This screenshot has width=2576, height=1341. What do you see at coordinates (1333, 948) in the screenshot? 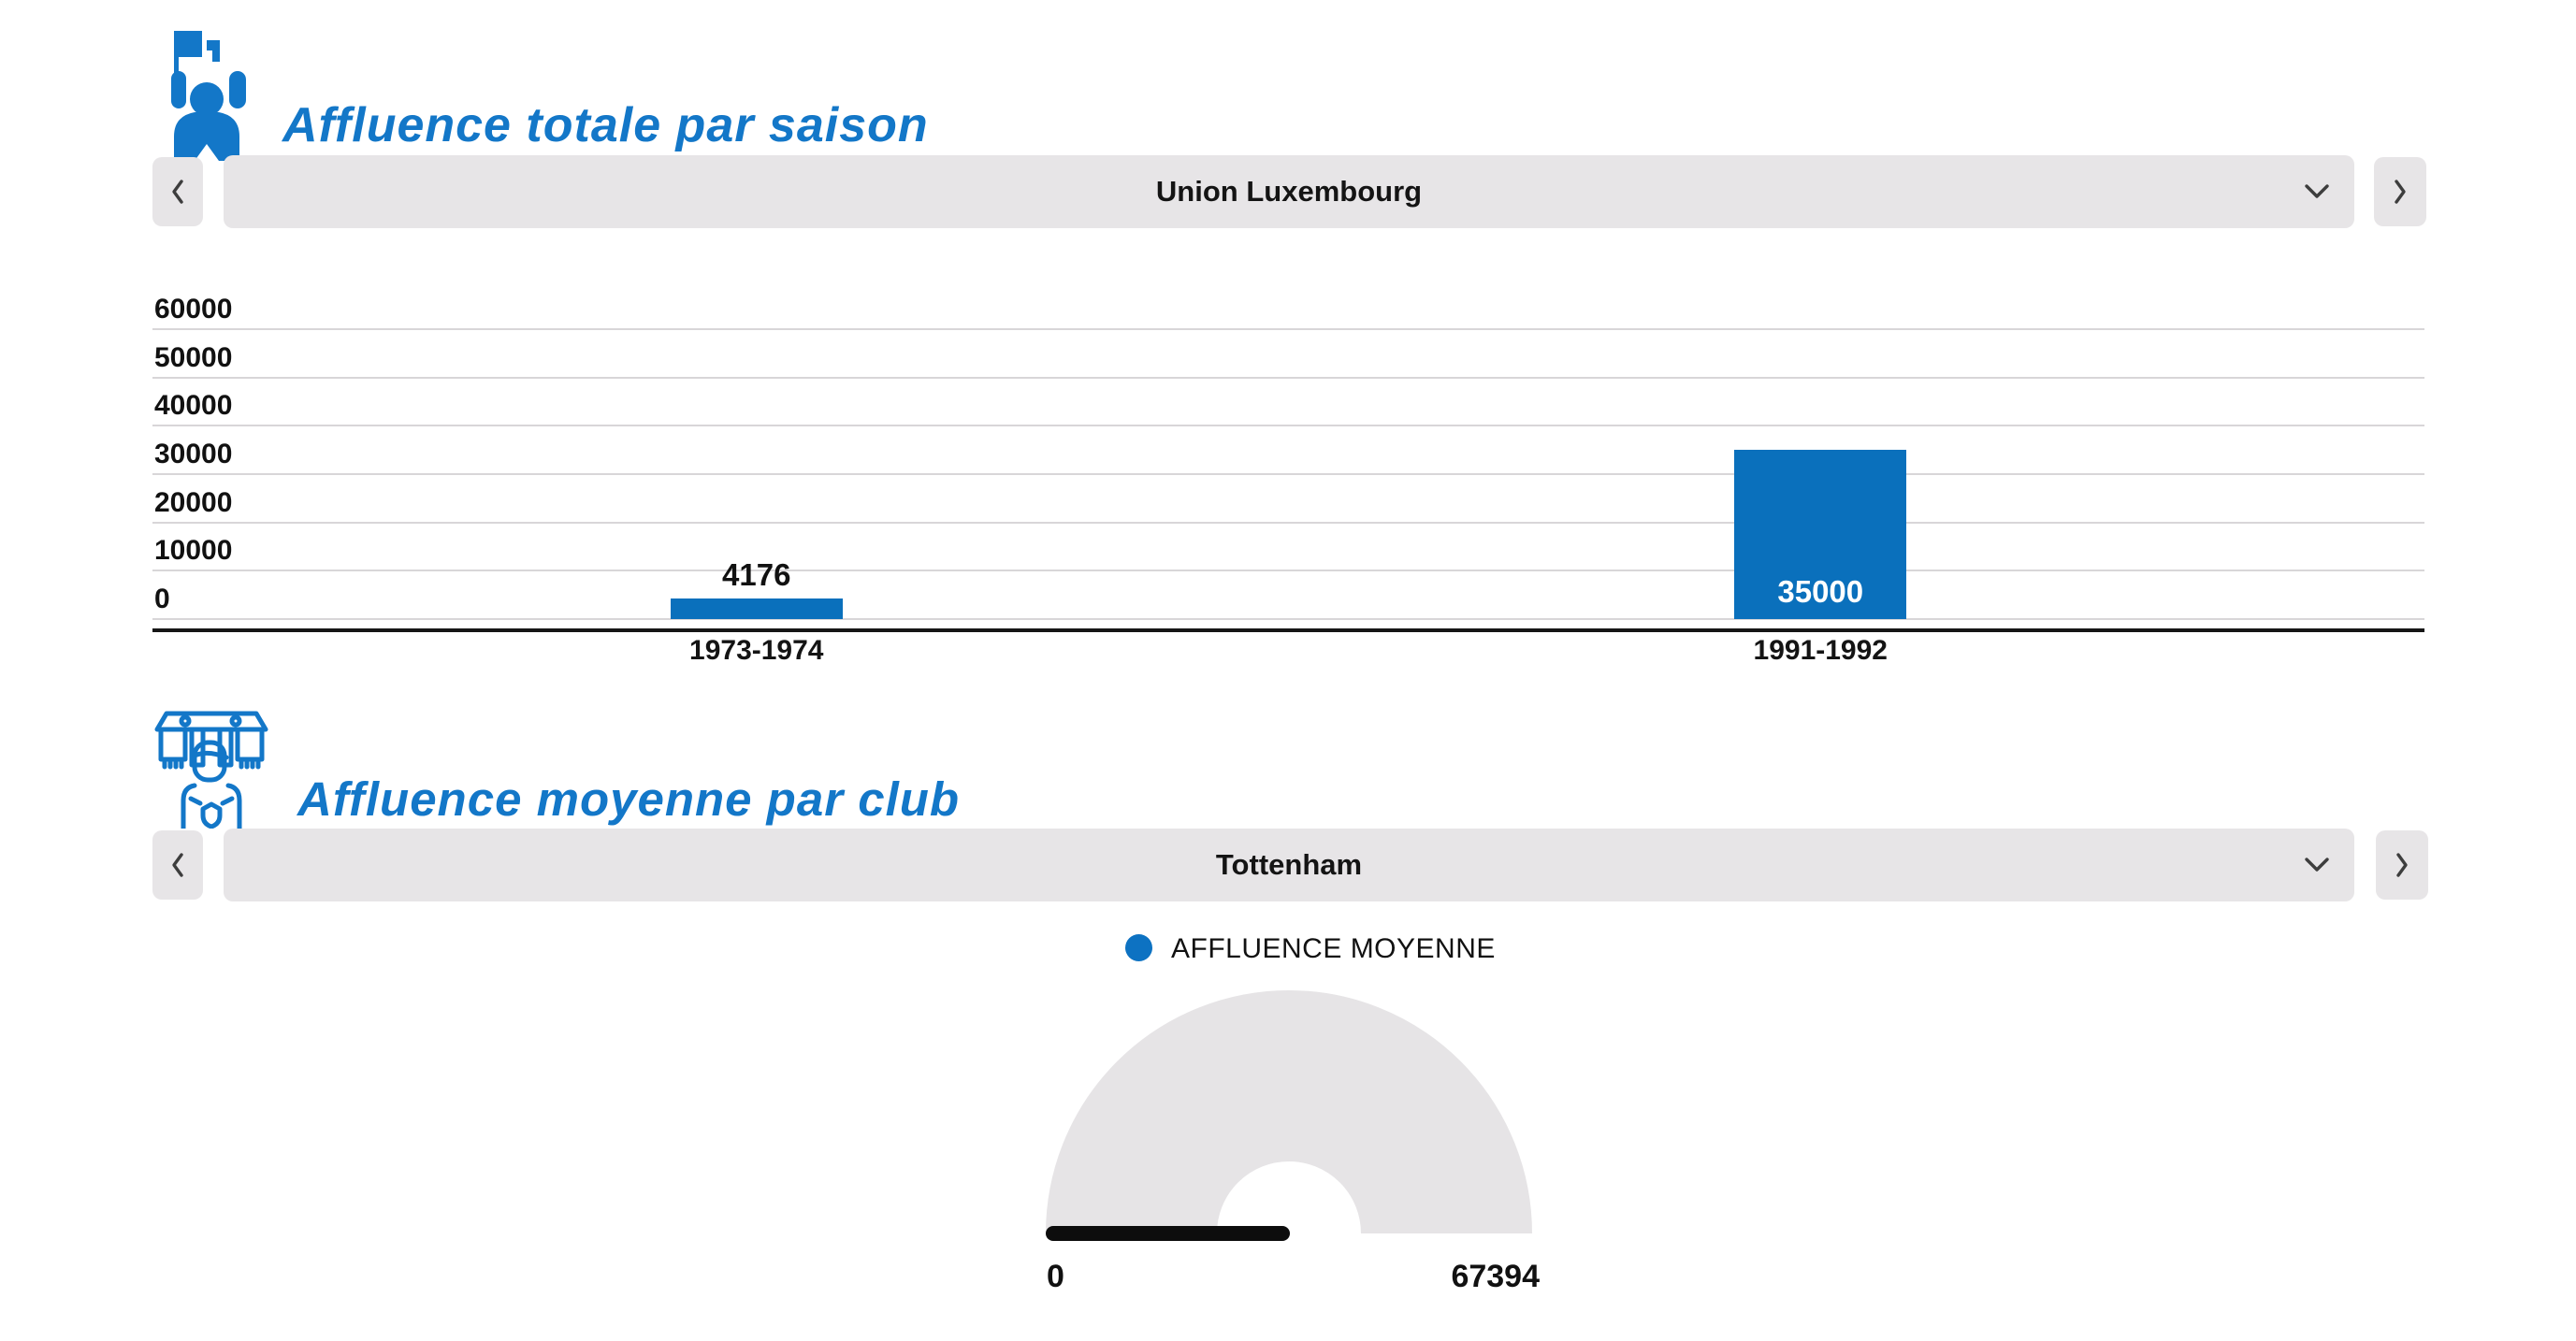
I see `legend-label: AFFLUENCE MOYENNE` at bounding box center [1333, 948].